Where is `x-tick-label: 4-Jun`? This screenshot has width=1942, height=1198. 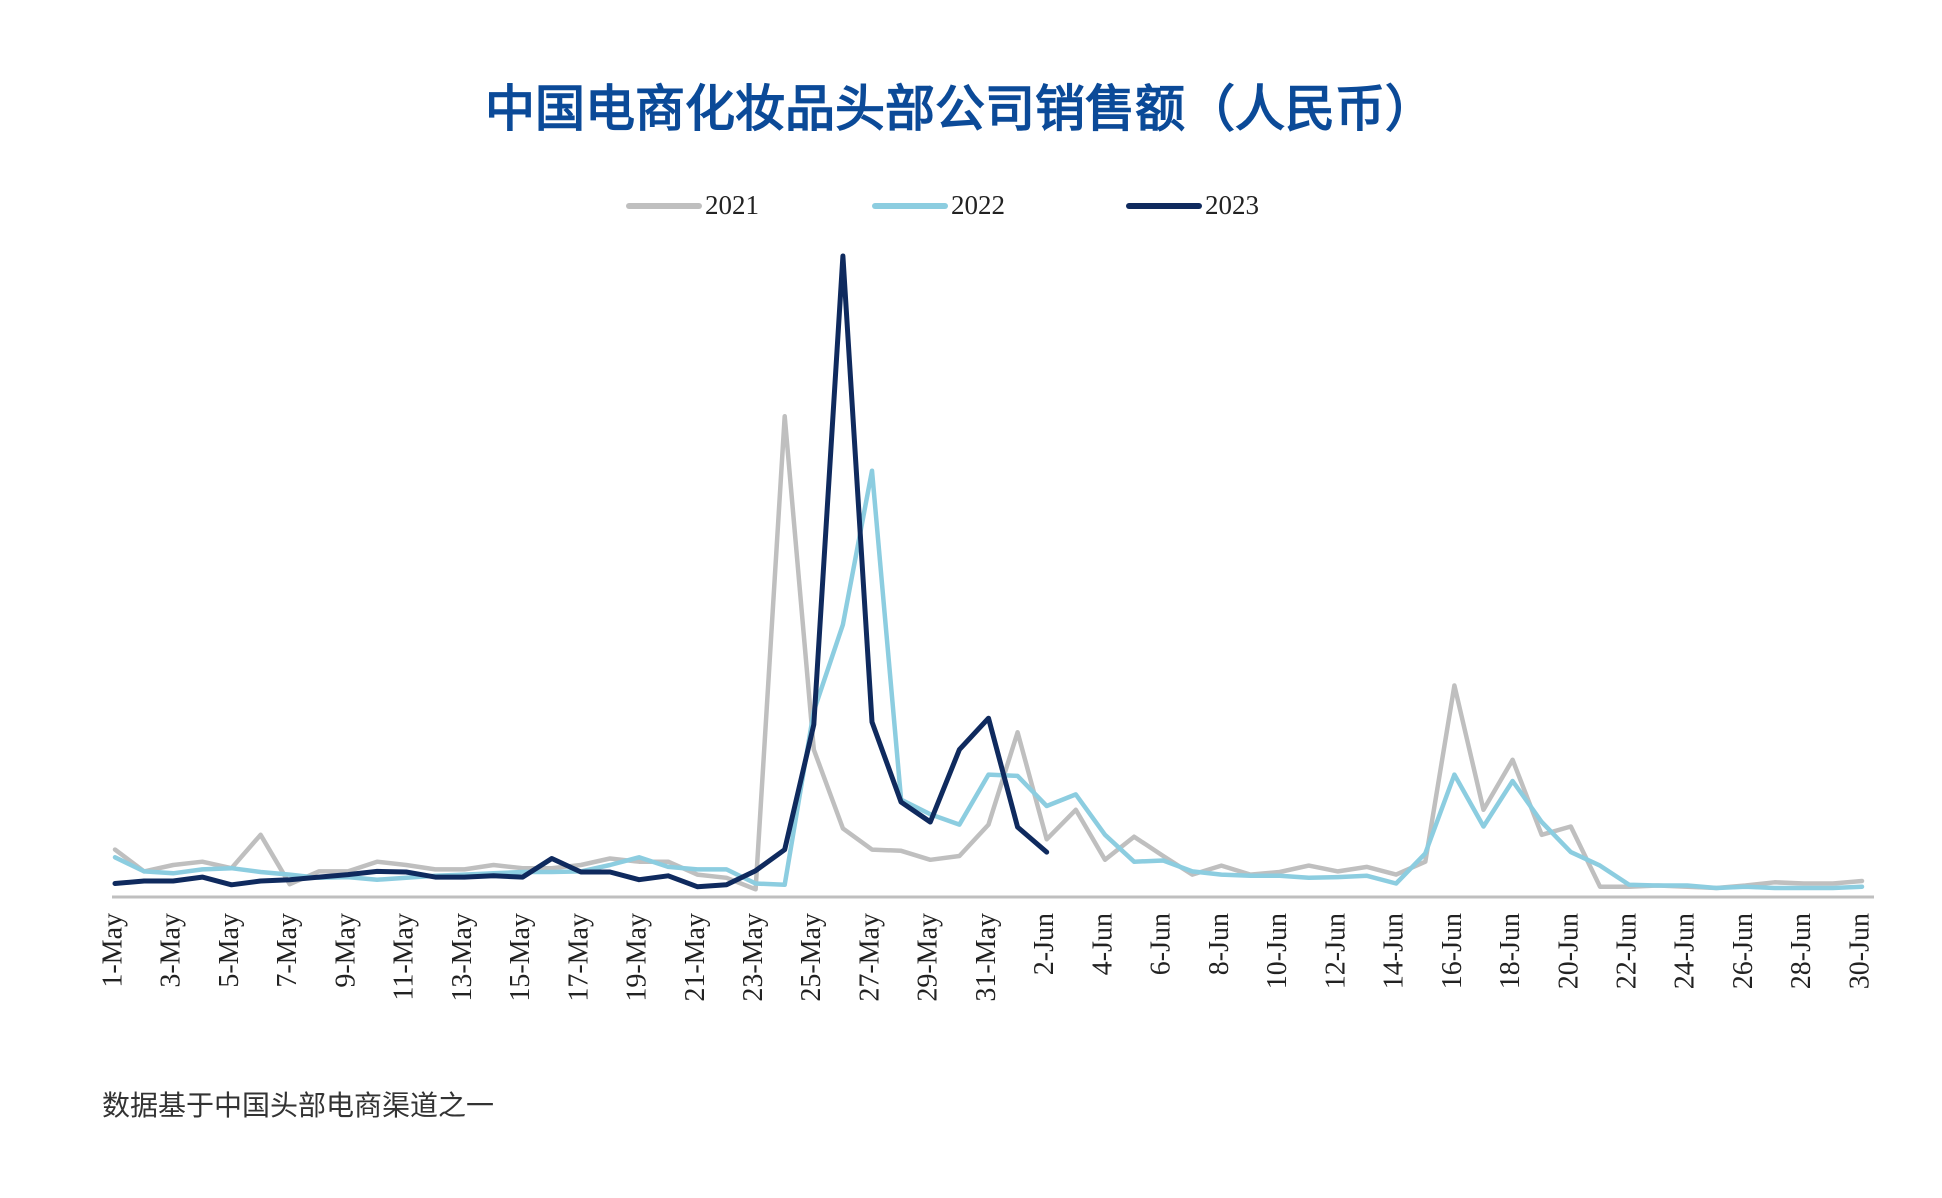 x-tick-label: 4-Jun is located at coordinates (1102, 944).